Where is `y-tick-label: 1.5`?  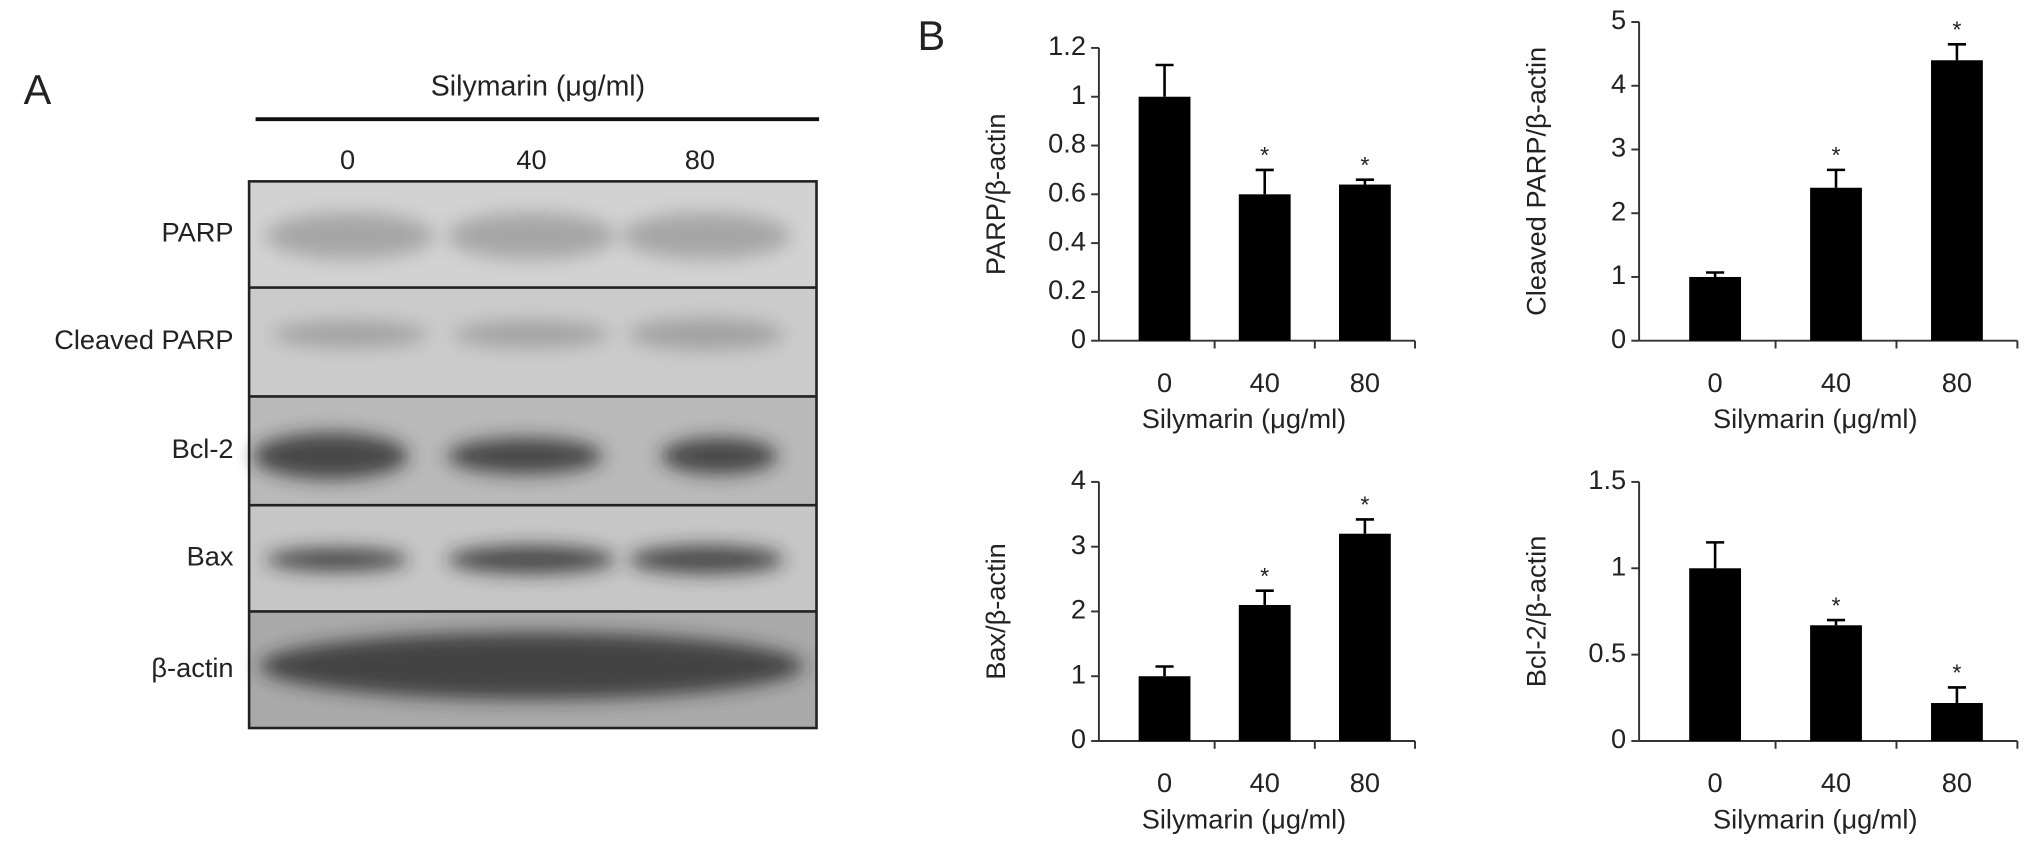 y-tick-label: 1.5 is located at coordinates (1607, 479).